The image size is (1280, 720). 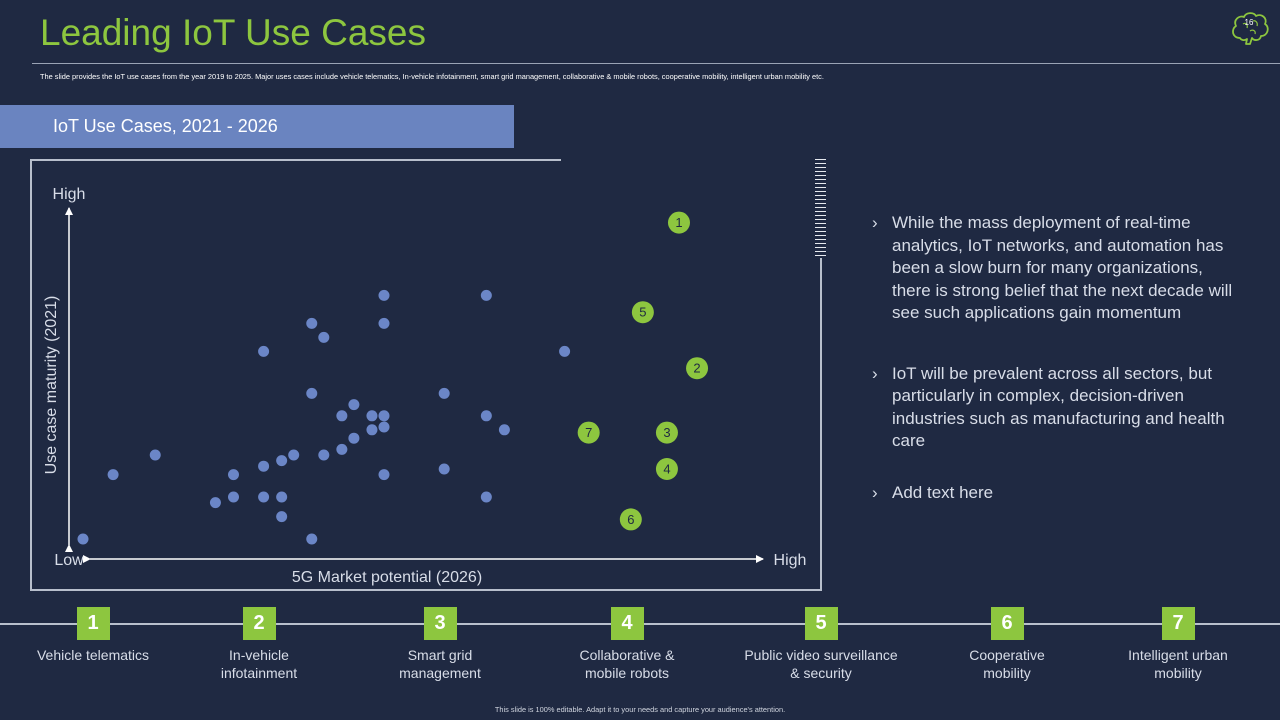 What do you see at coordinates (295, 160) in the screenshot?
I see `chart-frame-top` at bounding box center [295, 160].